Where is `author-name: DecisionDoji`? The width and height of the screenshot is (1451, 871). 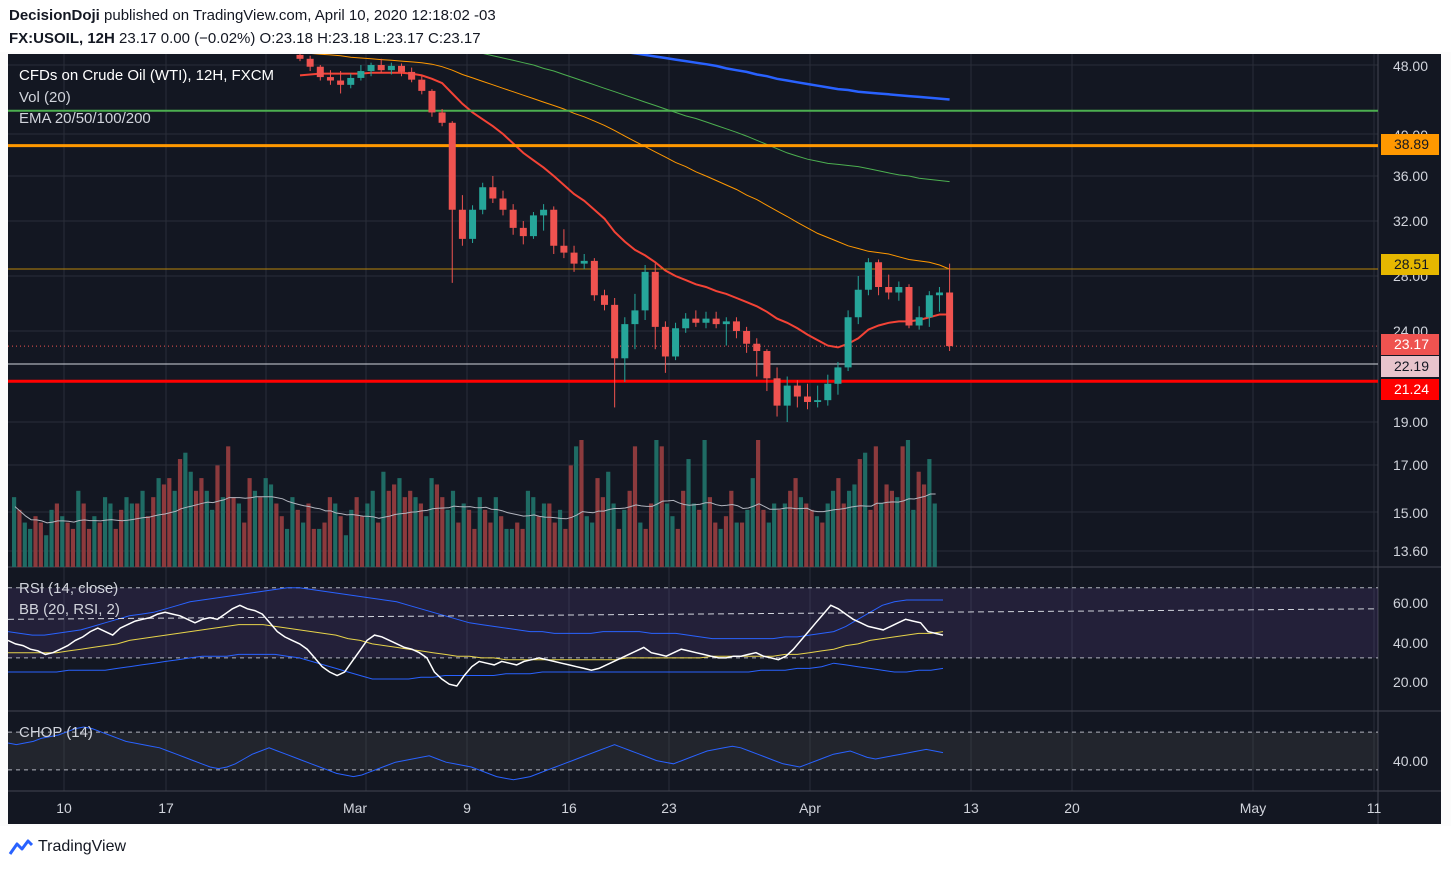
author-name: DecisionDoji is located at coordinates (54, 15).